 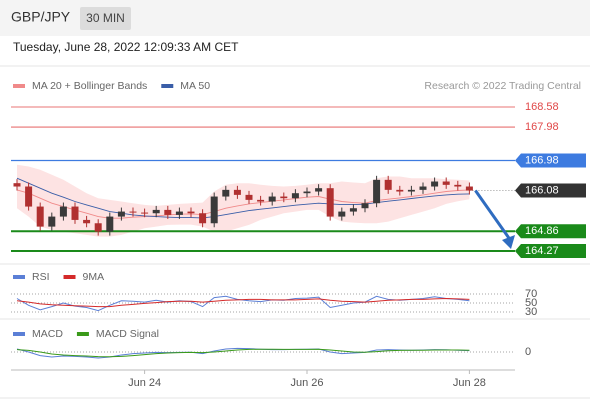 What do you see at coordinates (542, 251) in the screenshot?
I see `price-label: 164.27` at bounding box center [542, 251].